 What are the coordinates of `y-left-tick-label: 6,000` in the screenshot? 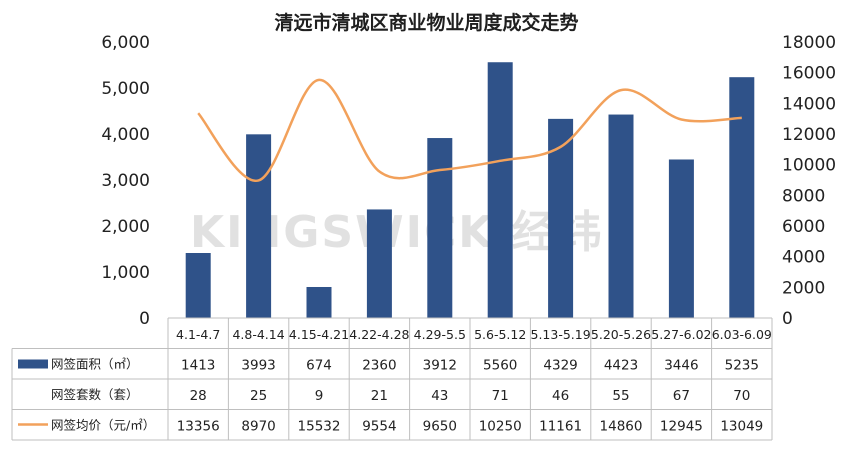 It's located at (125, 43).